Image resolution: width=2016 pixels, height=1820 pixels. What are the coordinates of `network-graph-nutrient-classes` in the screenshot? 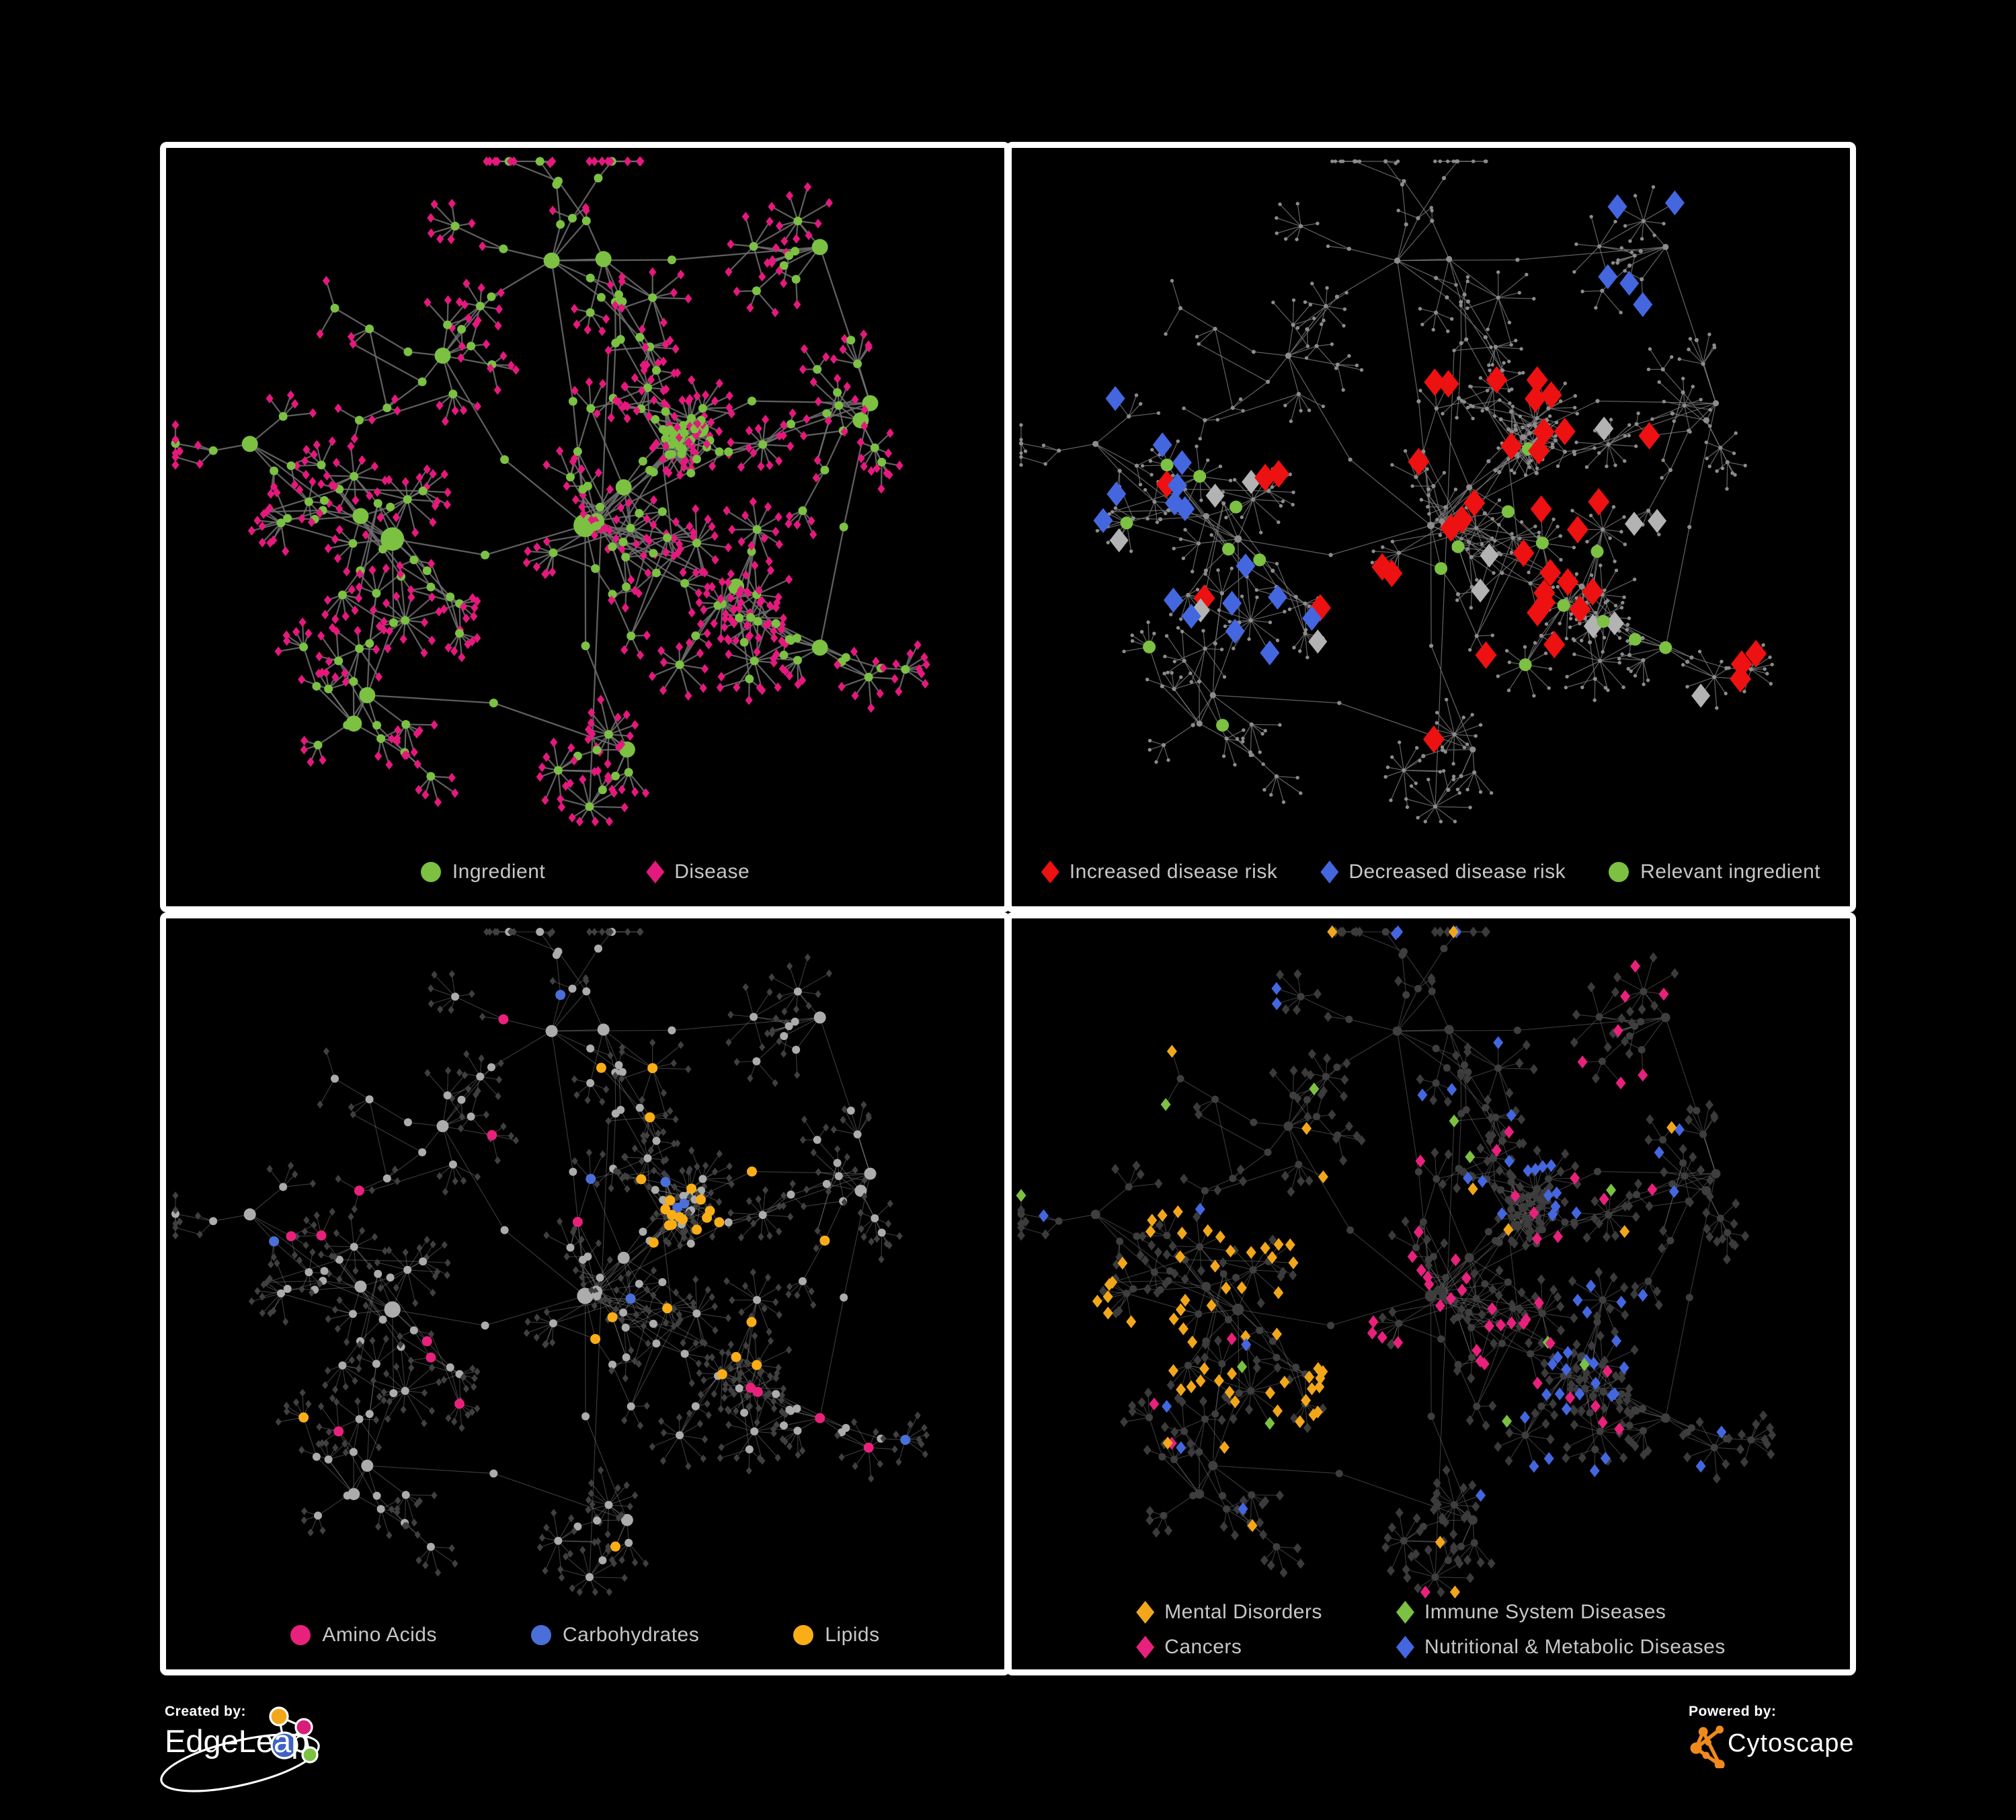 It's located at (550, 1262).